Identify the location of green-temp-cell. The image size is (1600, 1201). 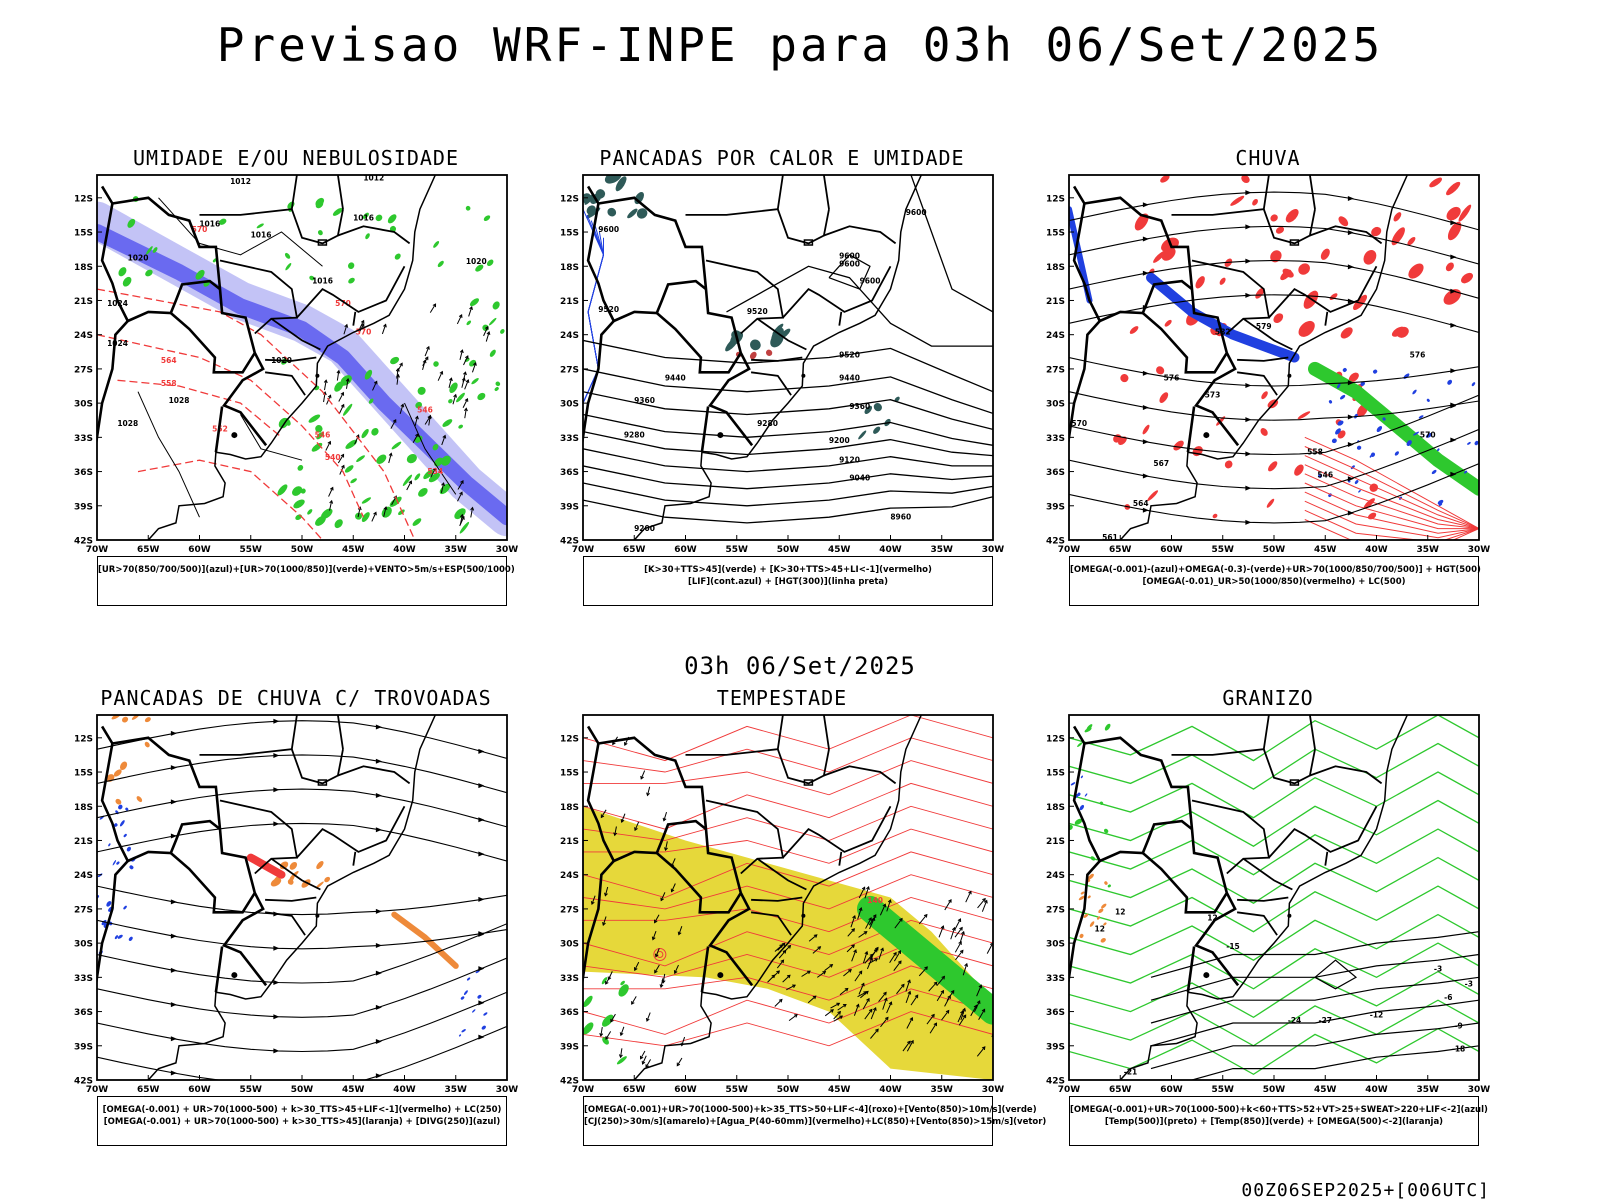
(1089, 727).